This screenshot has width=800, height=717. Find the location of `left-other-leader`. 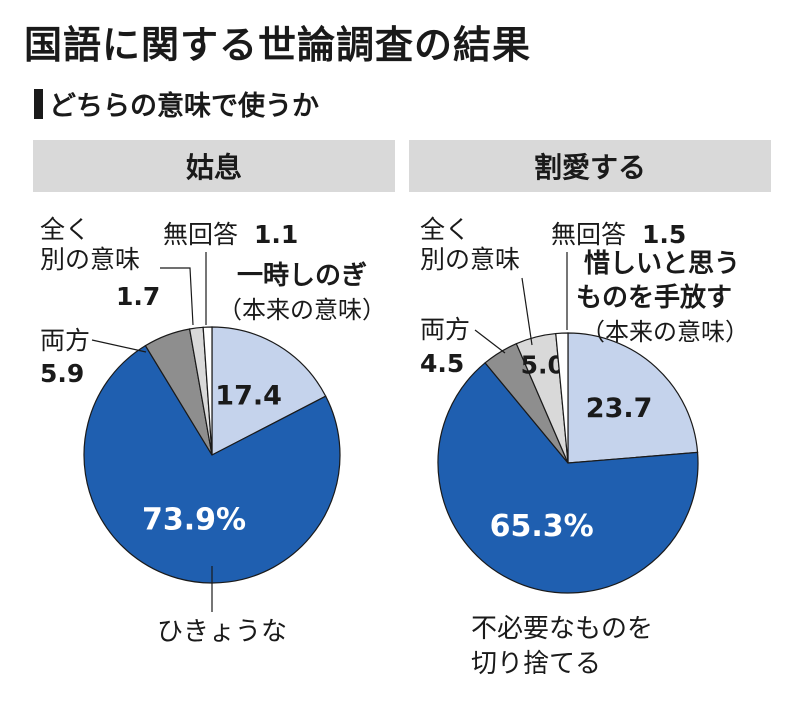

left-other-leader is located at coordinates (177, 296).